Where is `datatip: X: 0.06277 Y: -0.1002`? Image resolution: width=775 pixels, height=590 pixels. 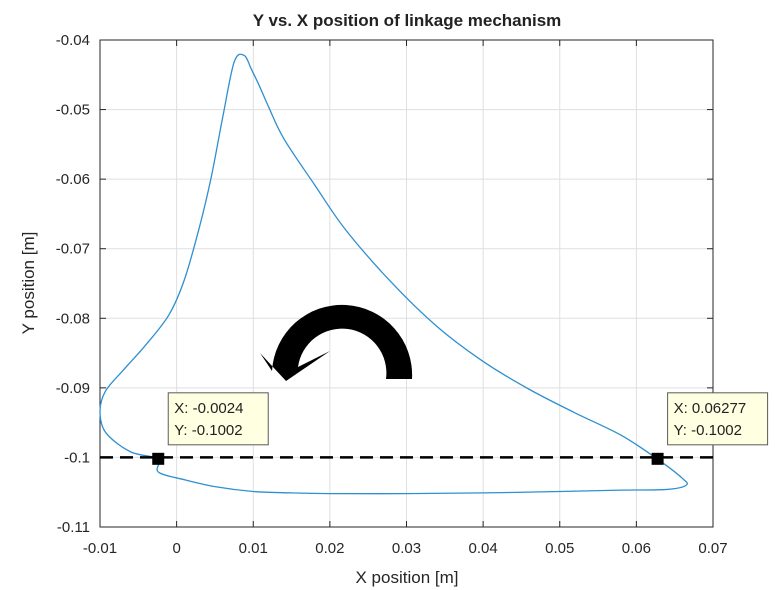
datatip: X: 0.06277 Y: -0.1002 is located at coordinates (710, 428).